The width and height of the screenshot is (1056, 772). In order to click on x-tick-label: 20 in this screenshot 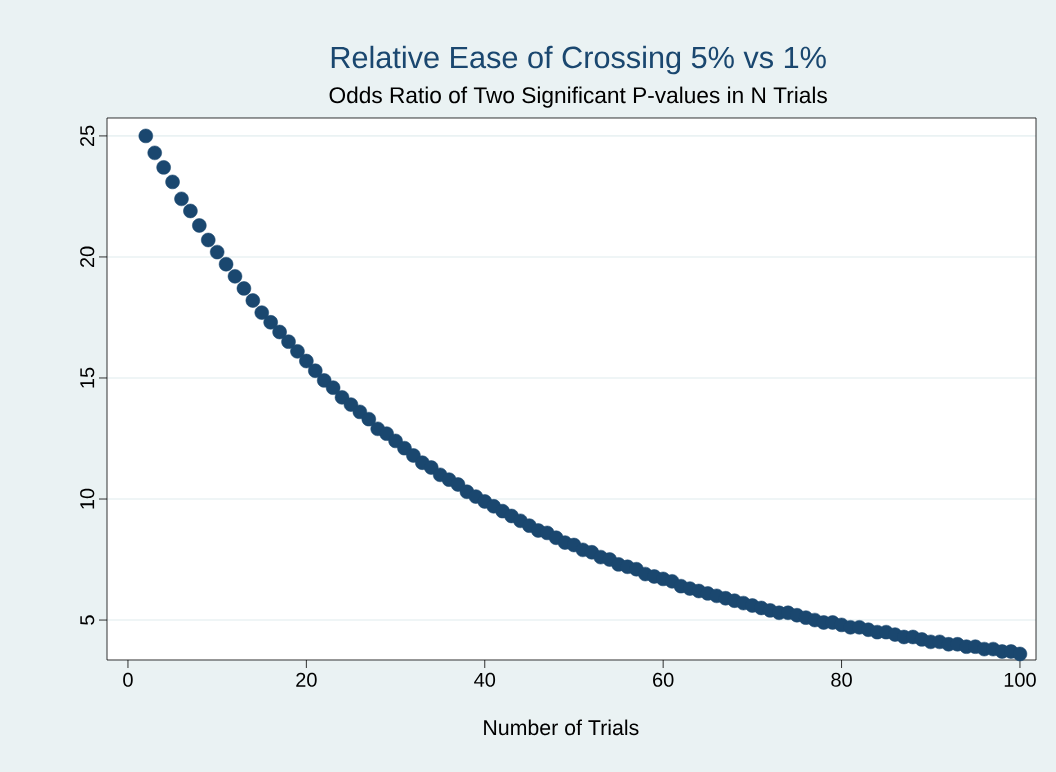, I will do `click(306, 679)`.